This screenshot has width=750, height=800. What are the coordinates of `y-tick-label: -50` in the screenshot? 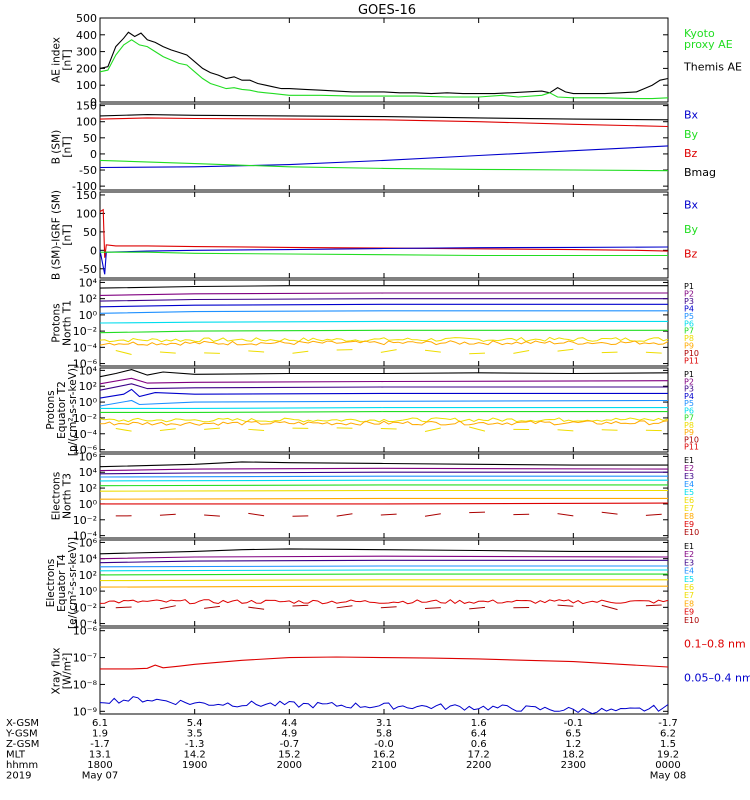 It's located at (88, 170).